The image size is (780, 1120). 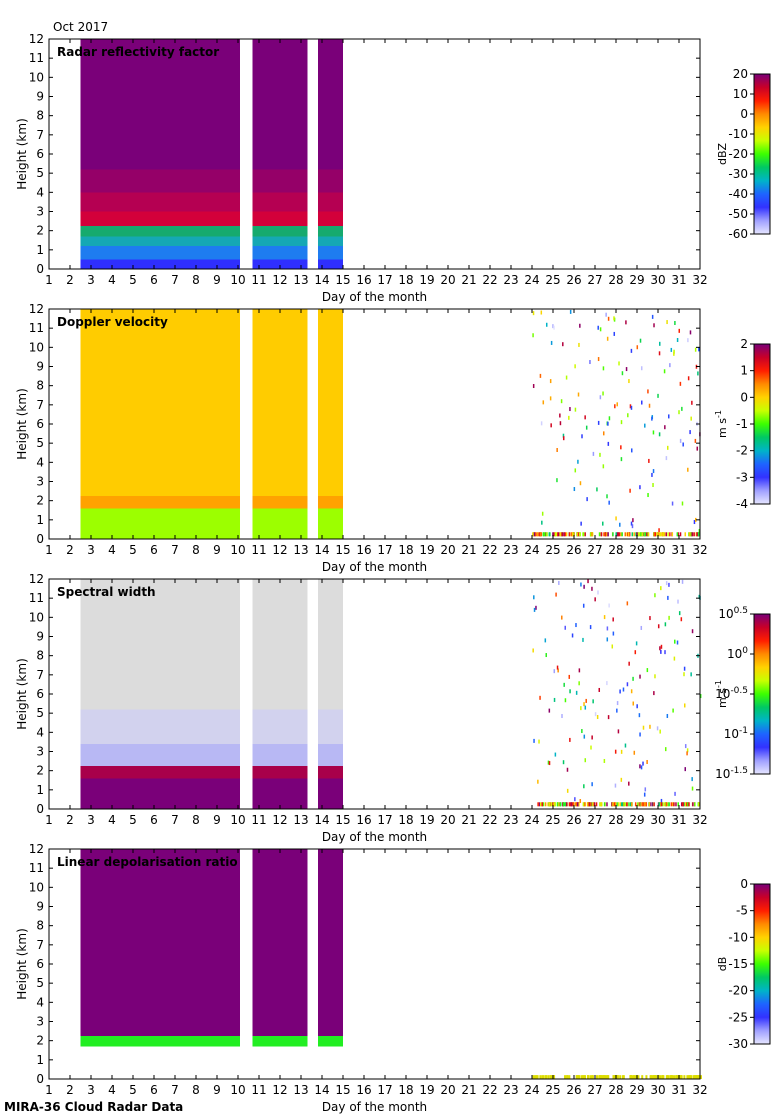 What do you see at coordinates (762, 154) in the screenshot?
I see `colorbar-scale` at bounding box center [762, 154].